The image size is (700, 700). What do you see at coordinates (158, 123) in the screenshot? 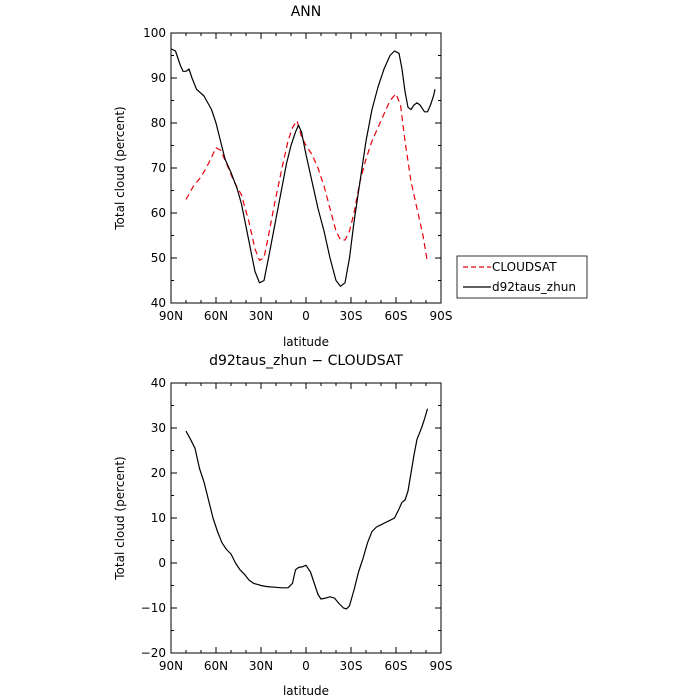
I see `top-y-tick-label: 80` at bounding box center [158, 123].